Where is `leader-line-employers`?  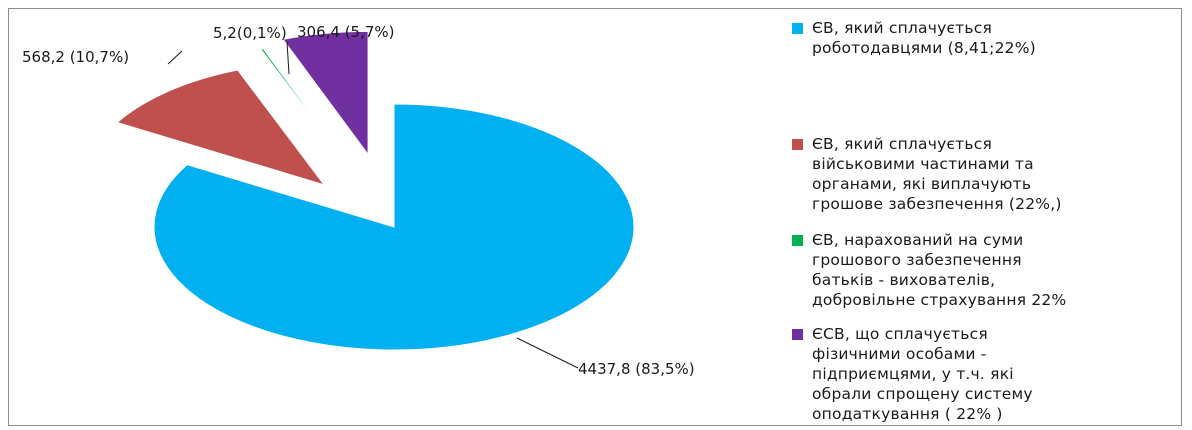 leader-line-employers is located at coordinates (547, 353).